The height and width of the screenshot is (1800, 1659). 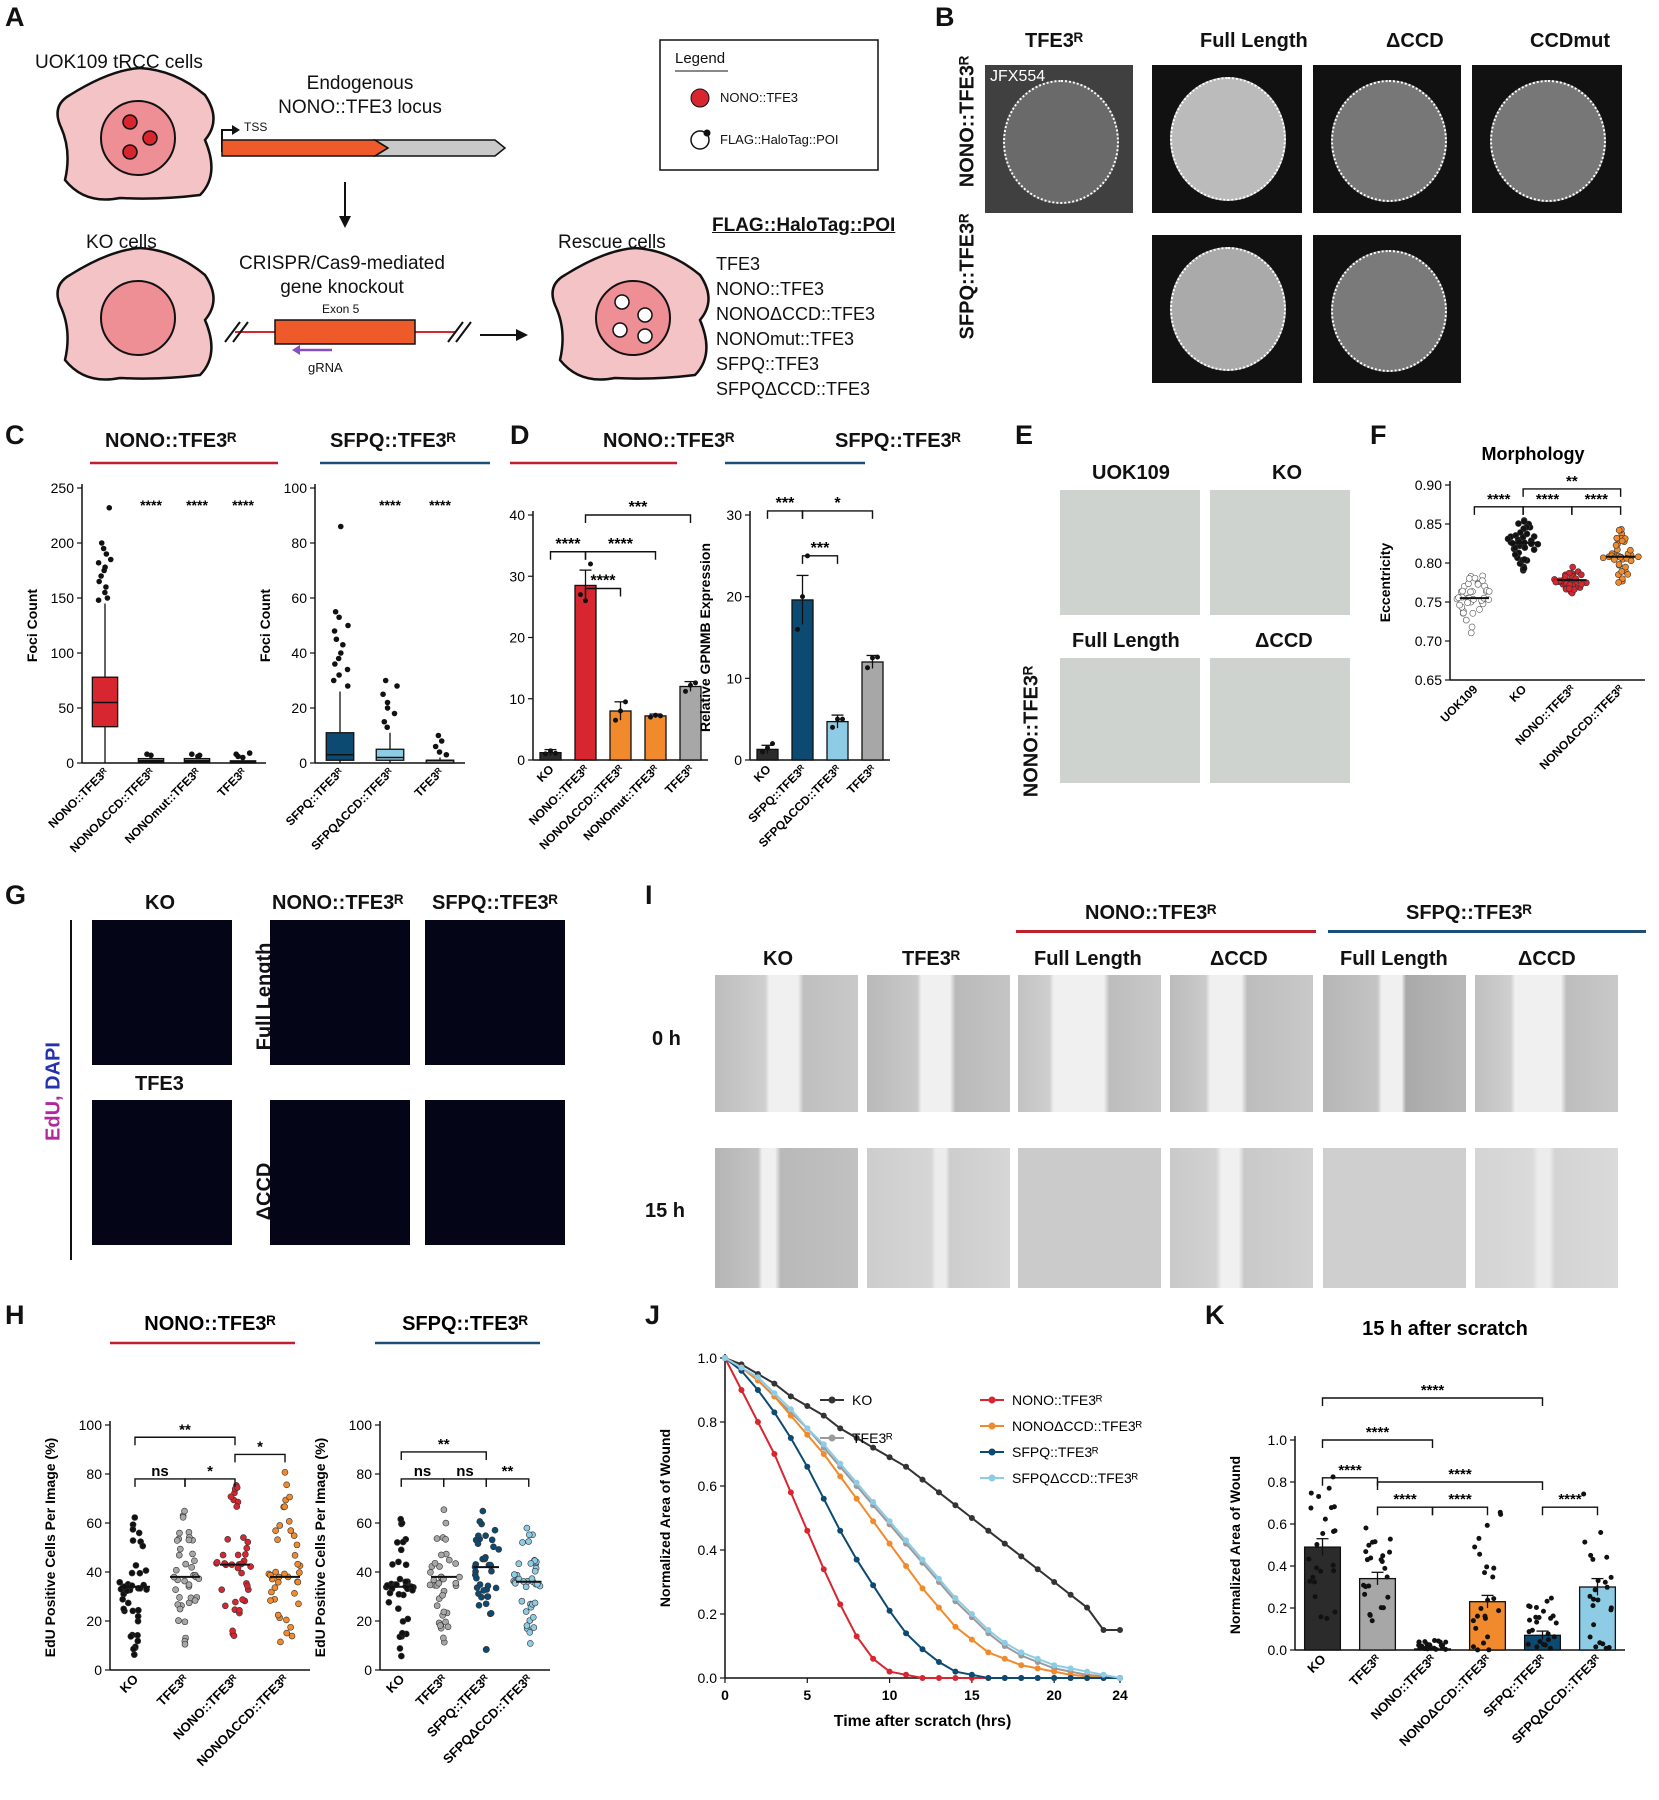 I want to click on foci, so click(x=130, y=152).